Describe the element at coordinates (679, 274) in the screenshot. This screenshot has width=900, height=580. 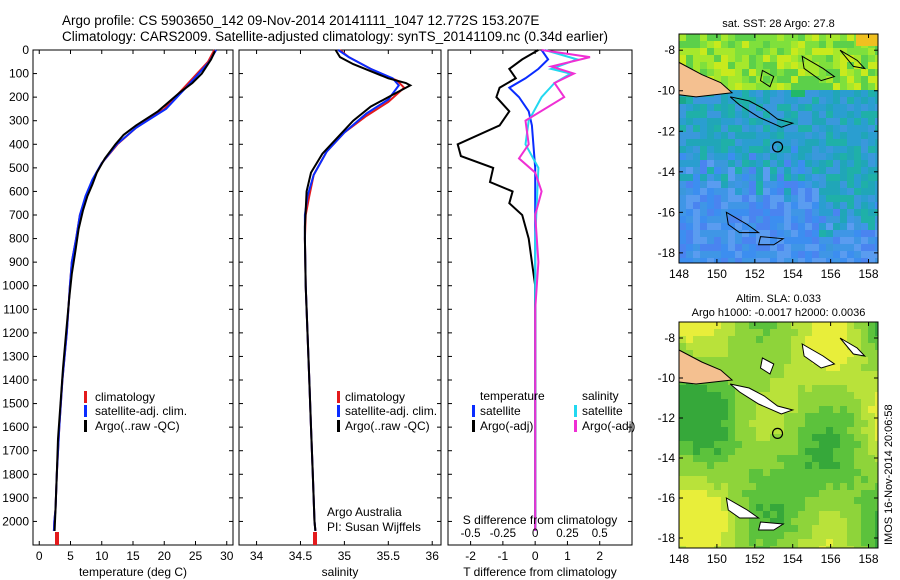
I see `x-tick-label: 148` at that location.